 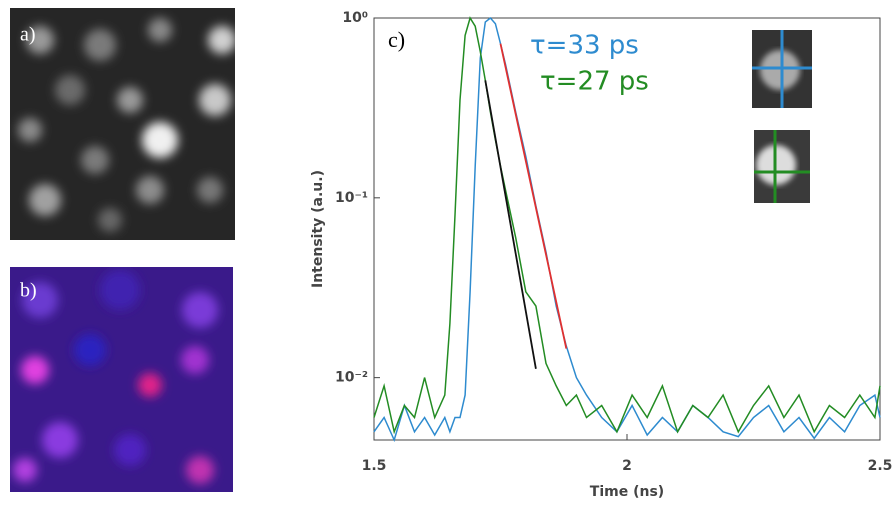 What do you see at coordinates (121, 379) in the screenshot?
I see `panel-b-image` at bounding box center [121, 379].